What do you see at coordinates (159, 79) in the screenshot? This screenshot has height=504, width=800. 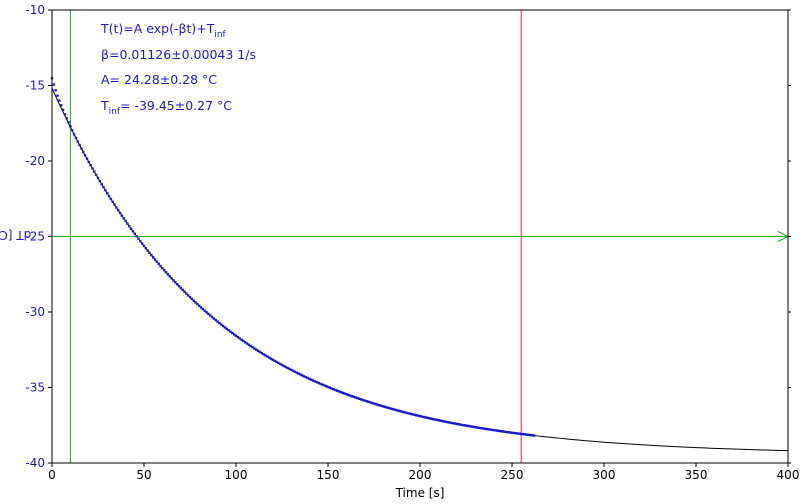 I see `fit-annotation-line: A= 24.28±0.28 °C` at bounding box center [159, 79].